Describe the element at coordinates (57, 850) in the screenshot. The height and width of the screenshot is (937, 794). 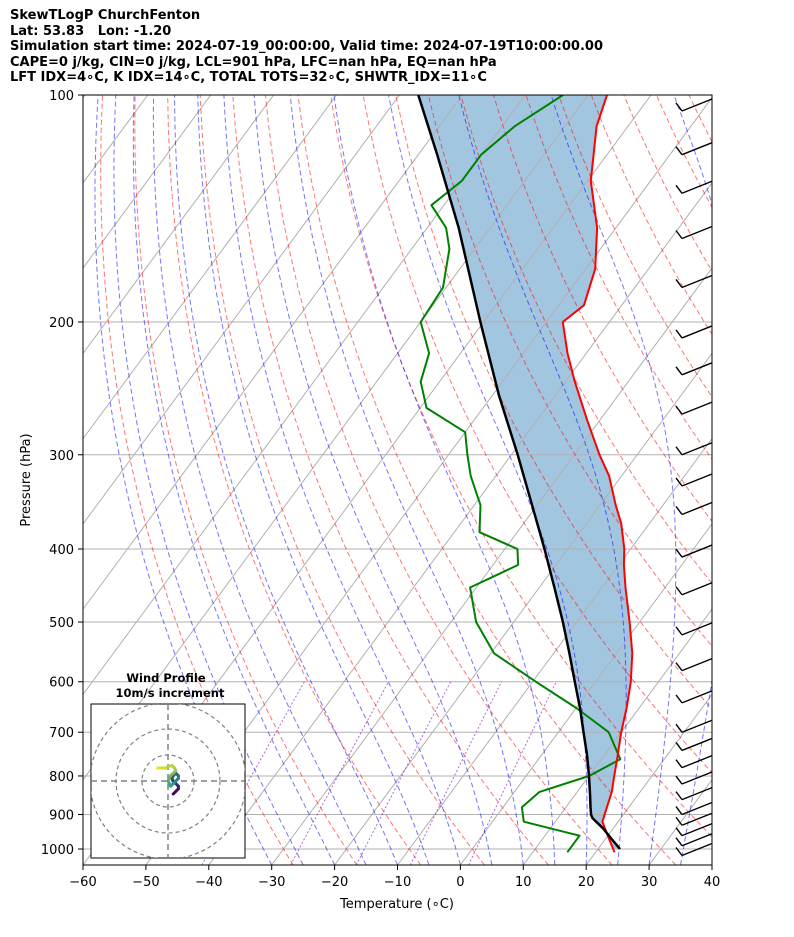
I see `y-tick-label: 1000` at that location.